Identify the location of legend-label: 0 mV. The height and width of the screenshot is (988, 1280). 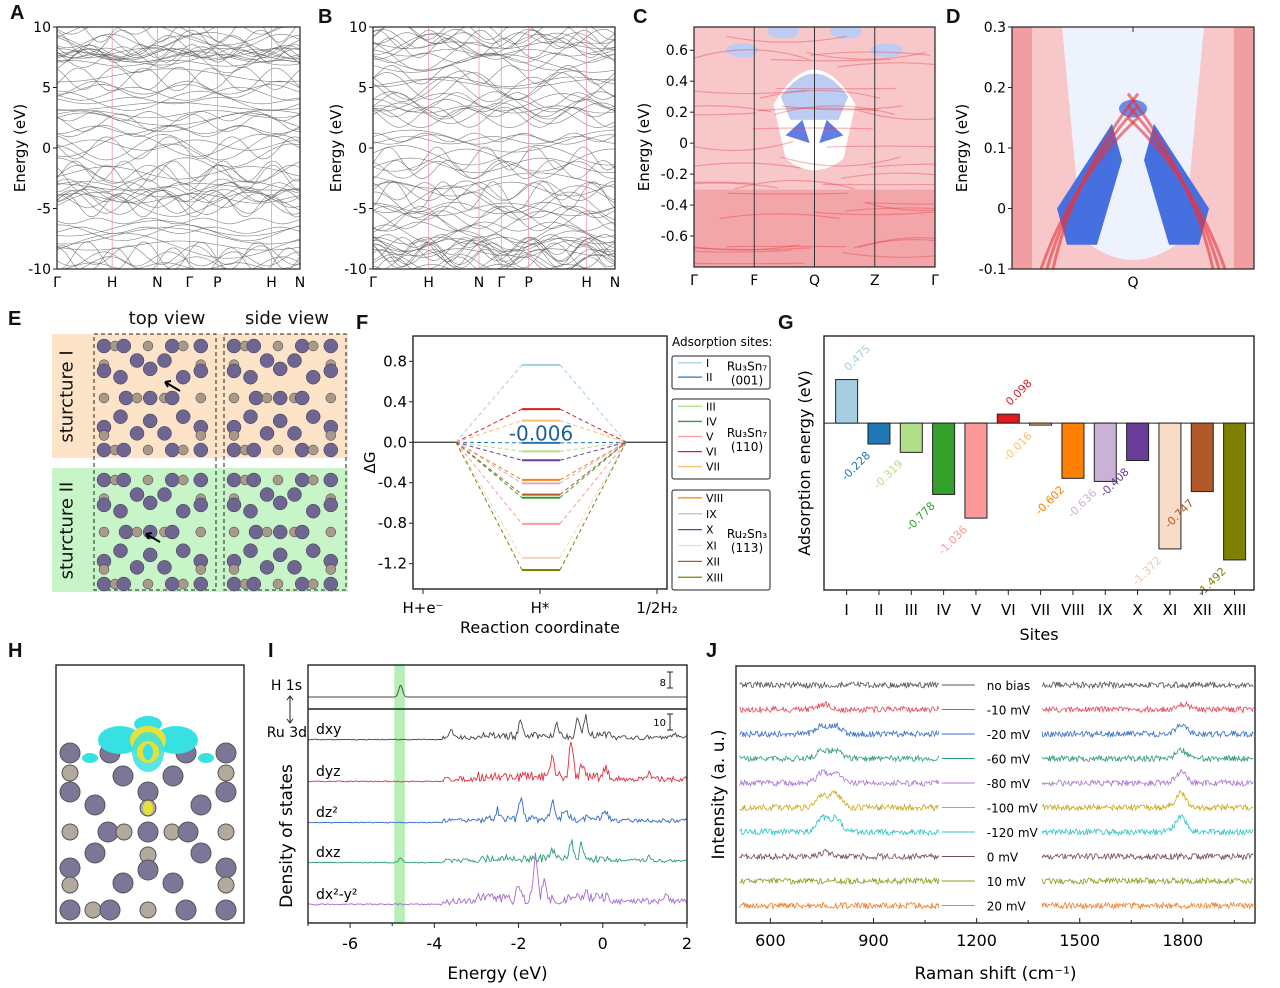
(1003, 858).